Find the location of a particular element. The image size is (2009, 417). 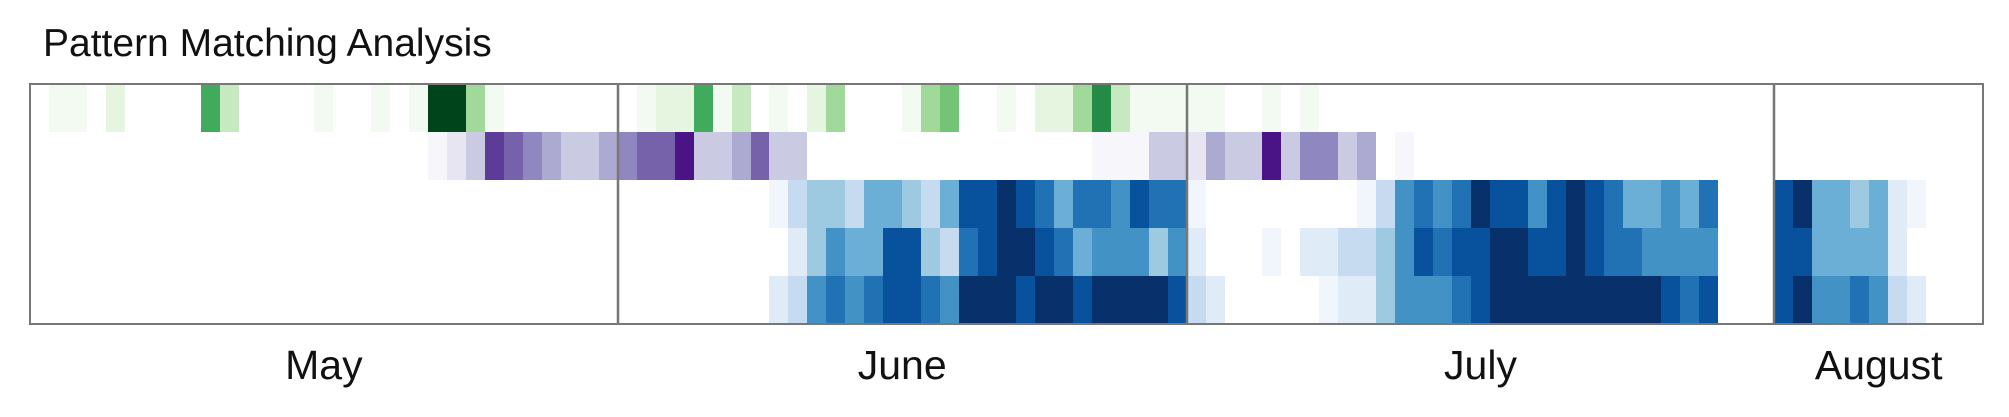

month-label-august: August is located at coordinates (1879, 365).